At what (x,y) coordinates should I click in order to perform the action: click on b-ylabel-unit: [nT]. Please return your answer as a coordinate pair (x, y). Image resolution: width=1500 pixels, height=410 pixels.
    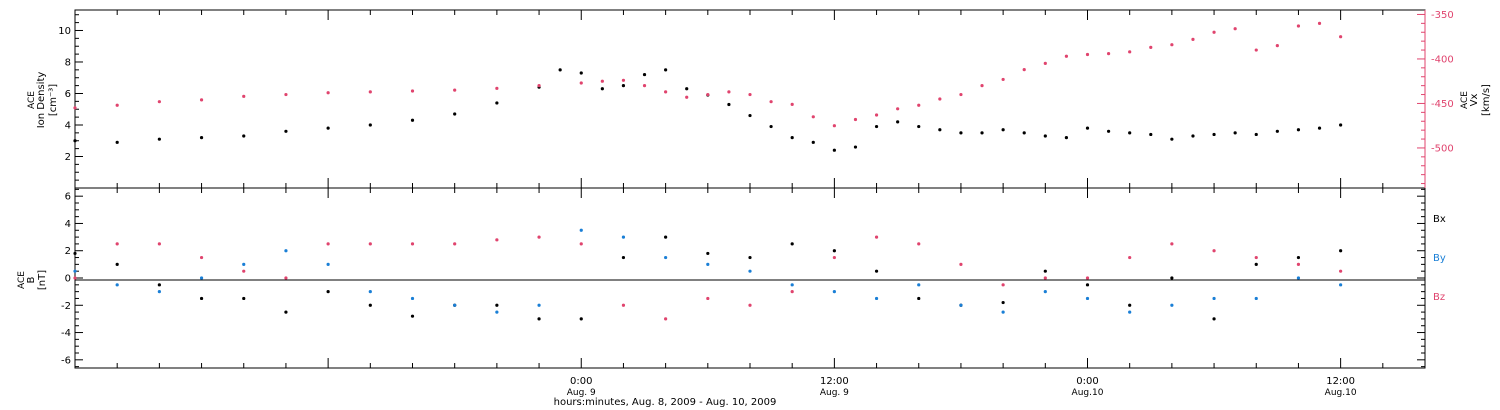
    Looking at the image, I should click on (42, 280).